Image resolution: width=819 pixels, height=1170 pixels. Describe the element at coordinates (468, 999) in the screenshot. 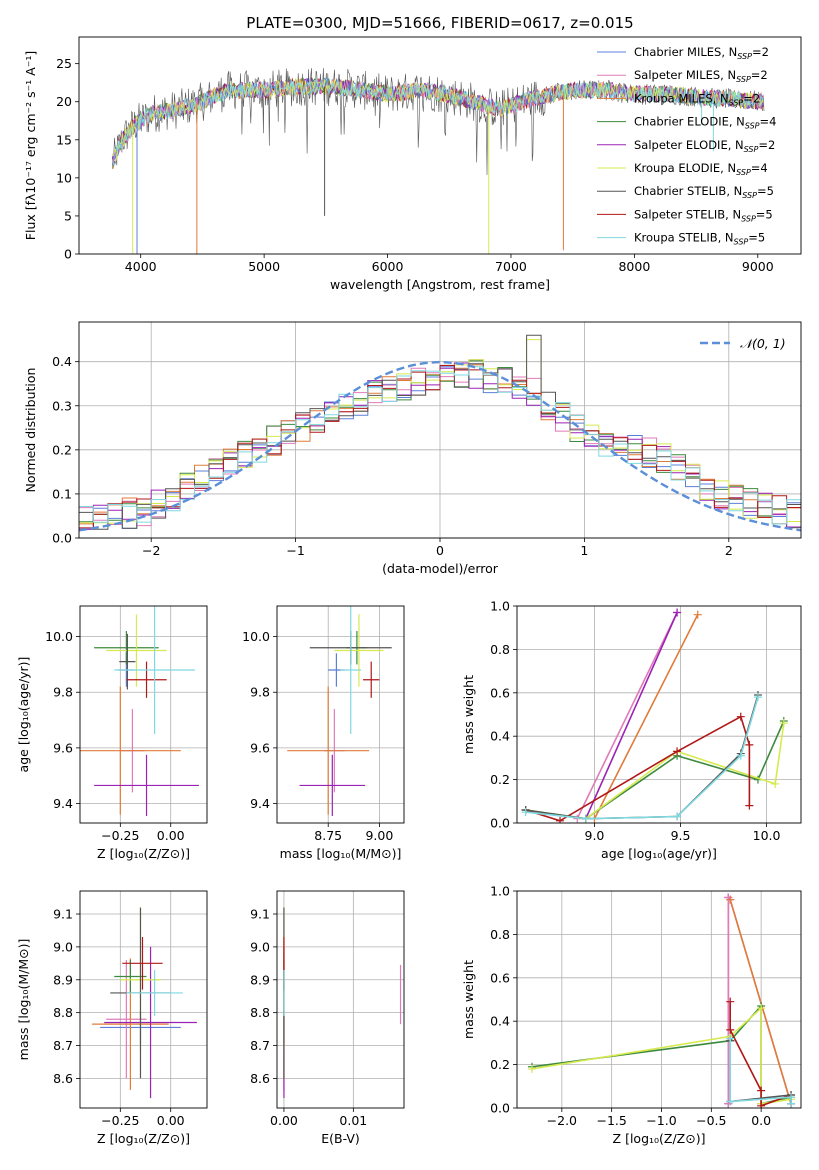

I see `y-axis-label: mass weight` at that location.